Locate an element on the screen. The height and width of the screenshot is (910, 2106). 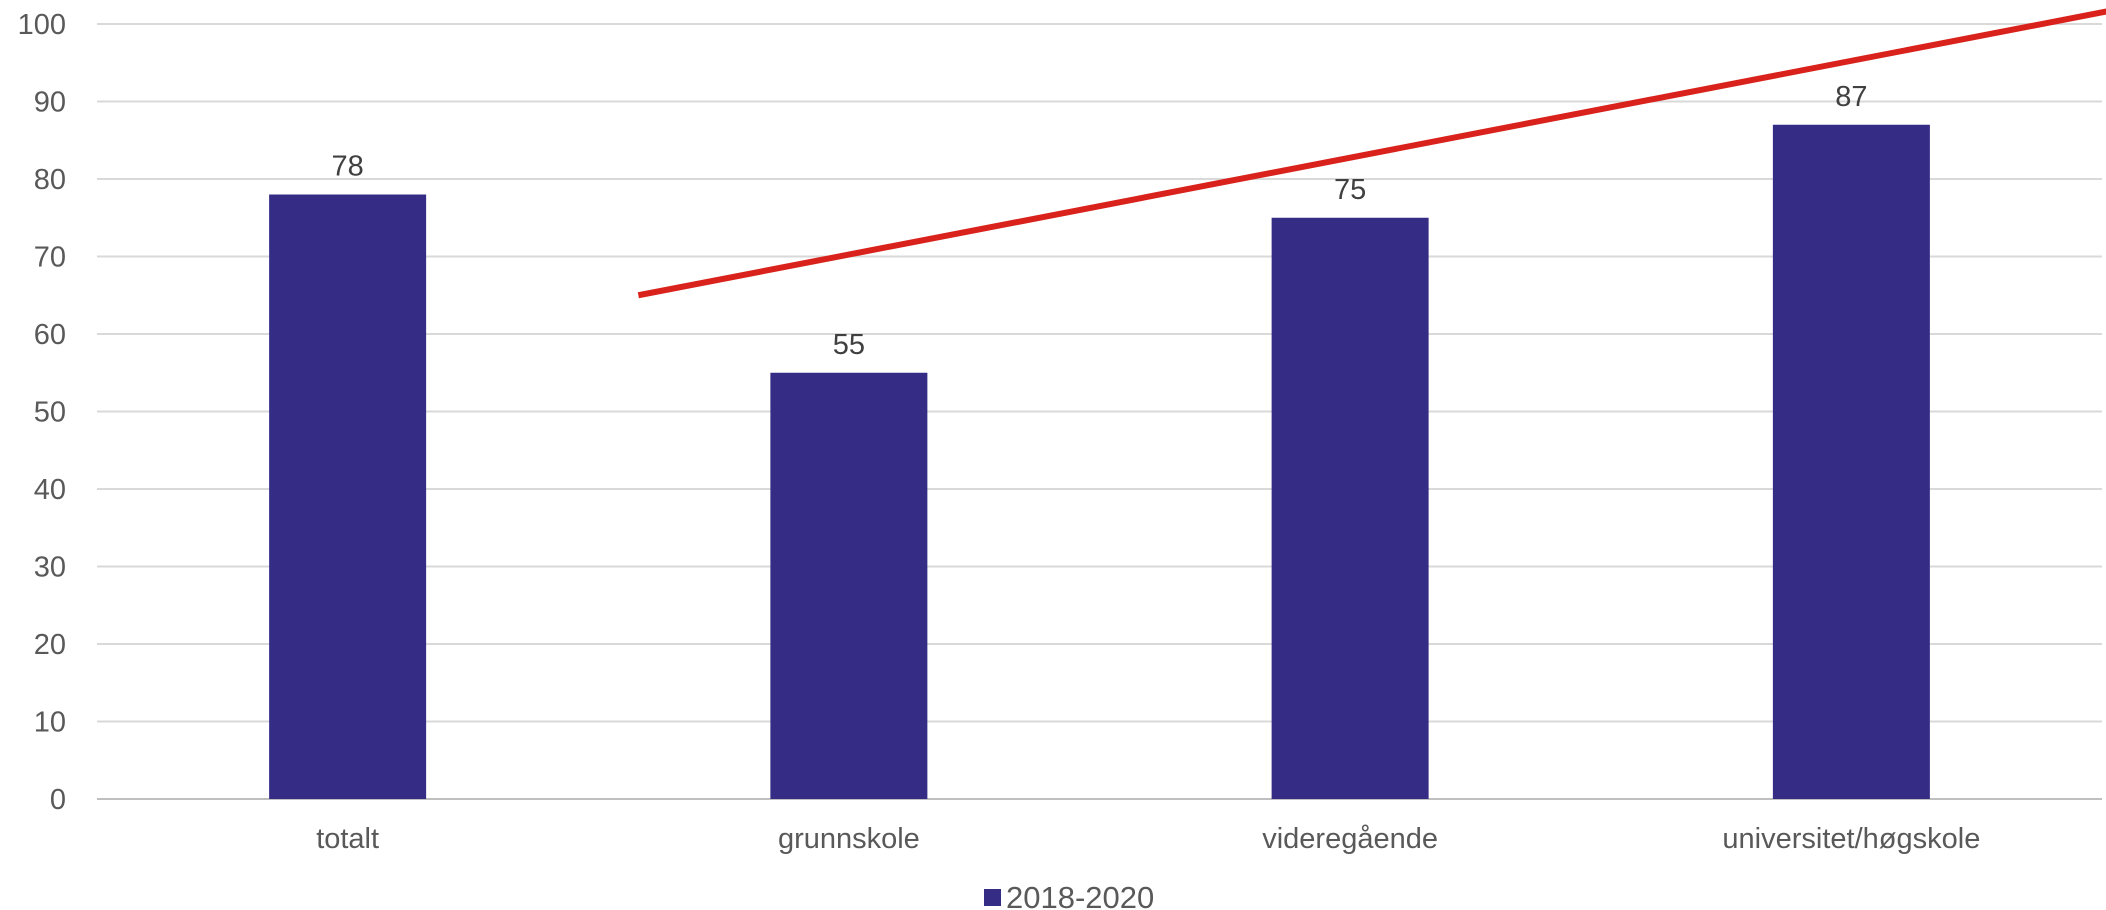
y-tick-label: 50 is located at coordinates (50, 413).